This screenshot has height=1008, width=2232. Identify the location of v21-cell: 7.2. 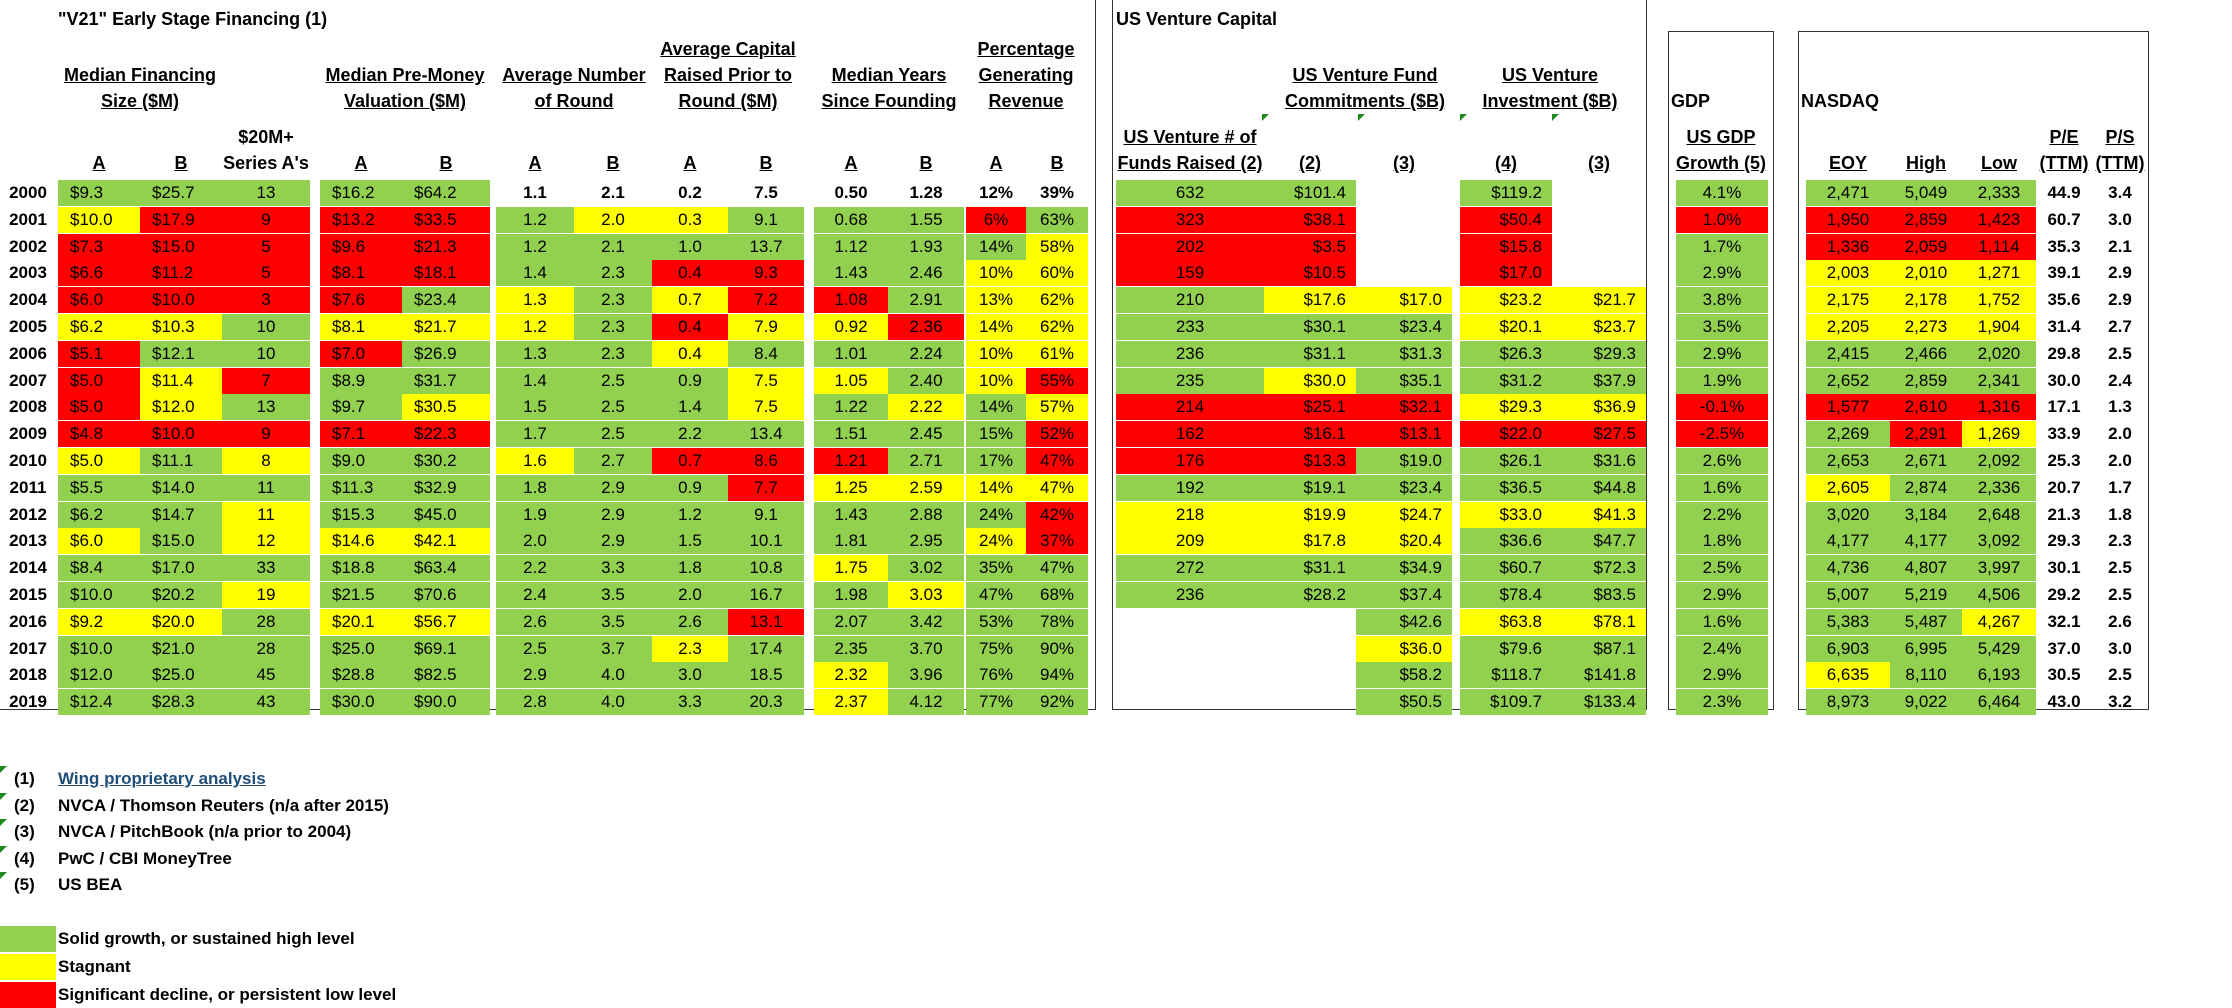
(766, 300).